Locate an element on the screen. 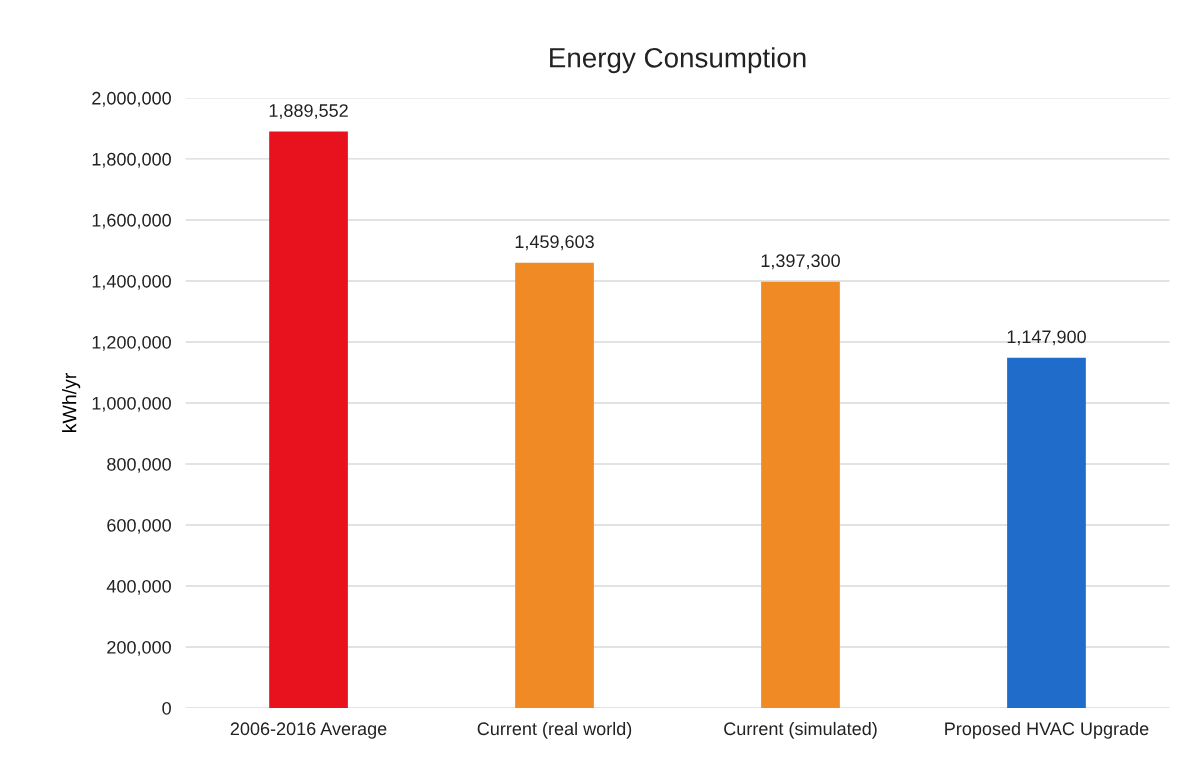  data-label: 1,459,603 is located at coordinates (554, 243).